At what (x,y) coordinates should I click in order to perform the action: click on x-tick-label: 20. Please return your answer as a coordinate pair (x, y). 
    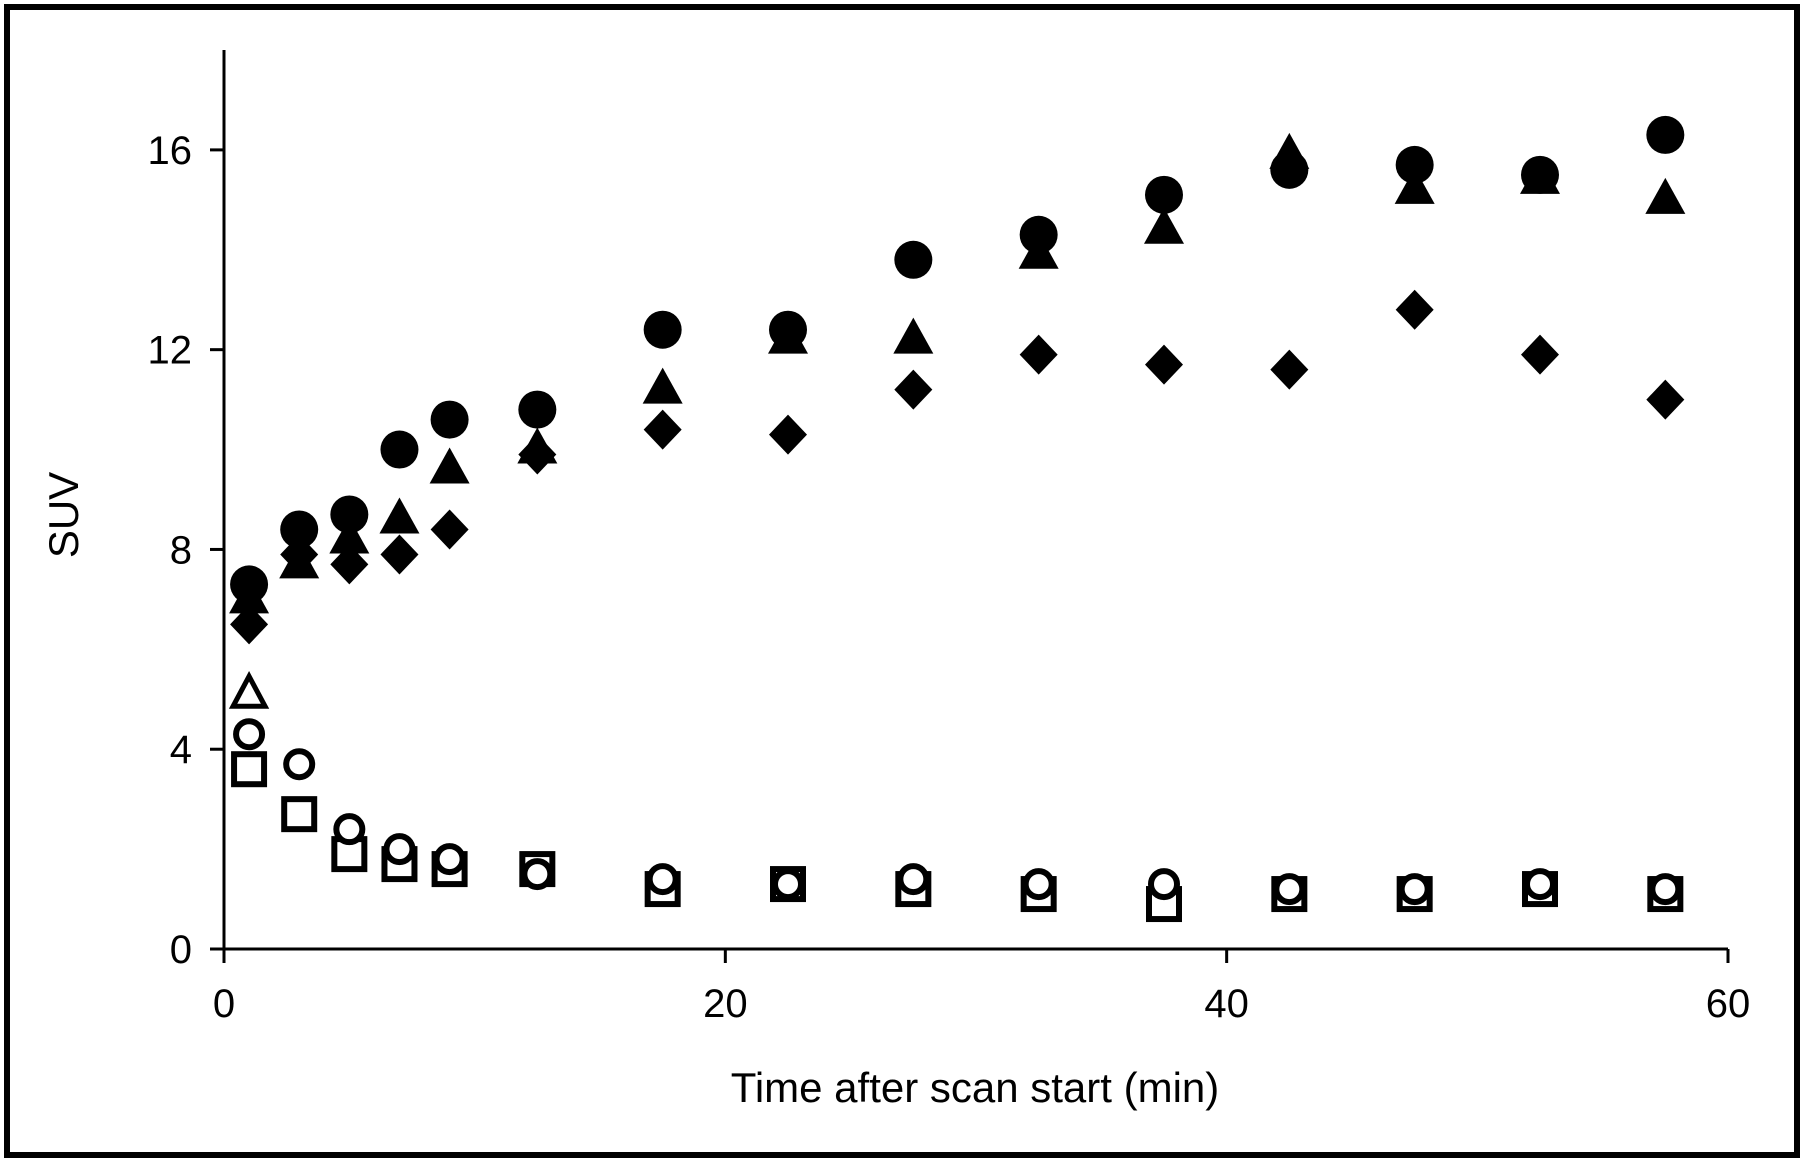
    Looking at the image, I should click on (725, 1004).